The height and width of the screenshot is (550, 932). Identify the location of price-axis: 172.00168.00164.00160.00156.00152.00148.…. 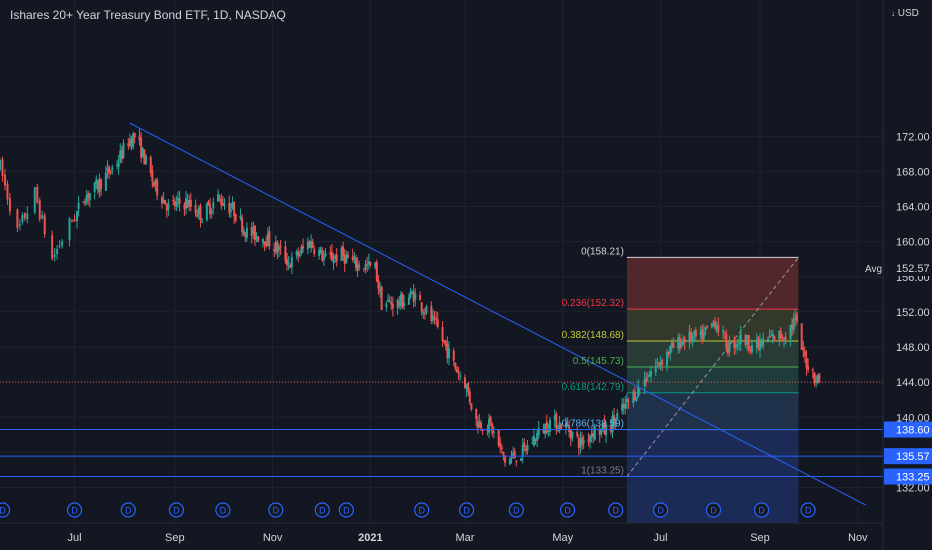
(896, 275).